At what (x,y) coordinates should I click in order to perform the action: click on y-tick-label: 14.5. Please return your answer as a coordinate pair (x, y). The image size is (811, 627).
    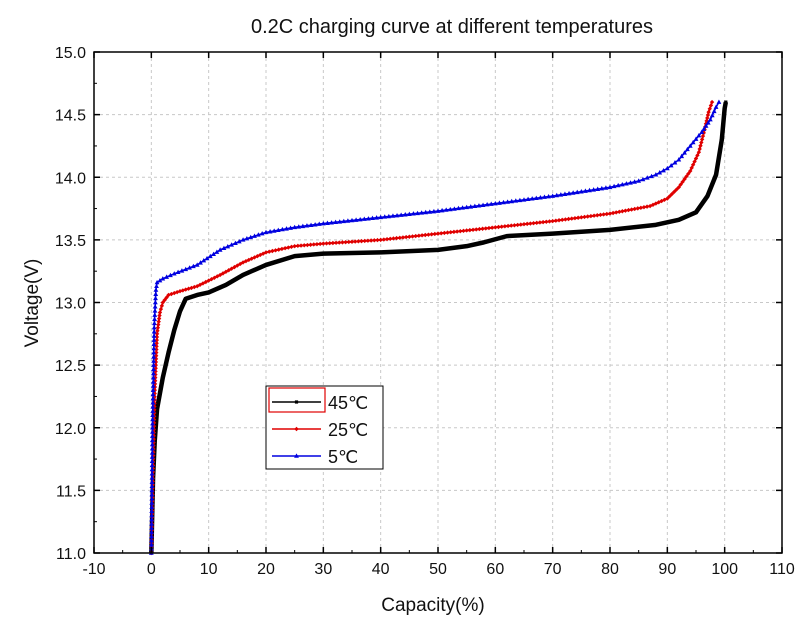
    Looking at the image, I should click on (70, 116).